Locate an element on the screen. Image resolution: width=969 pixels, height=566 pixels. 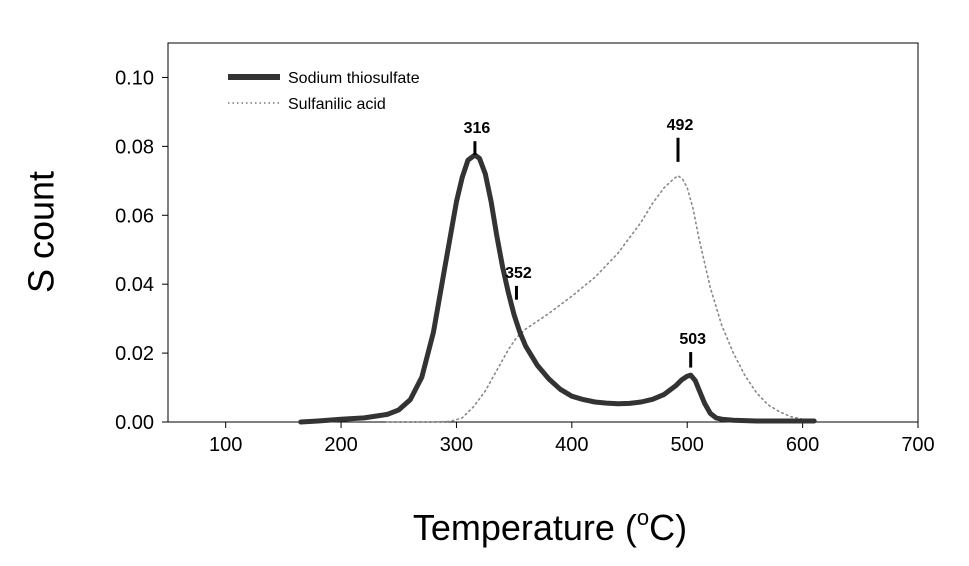
legend-label-sulfanilic-acid: Sulfanilic acid is located at coordinates (337, 104).